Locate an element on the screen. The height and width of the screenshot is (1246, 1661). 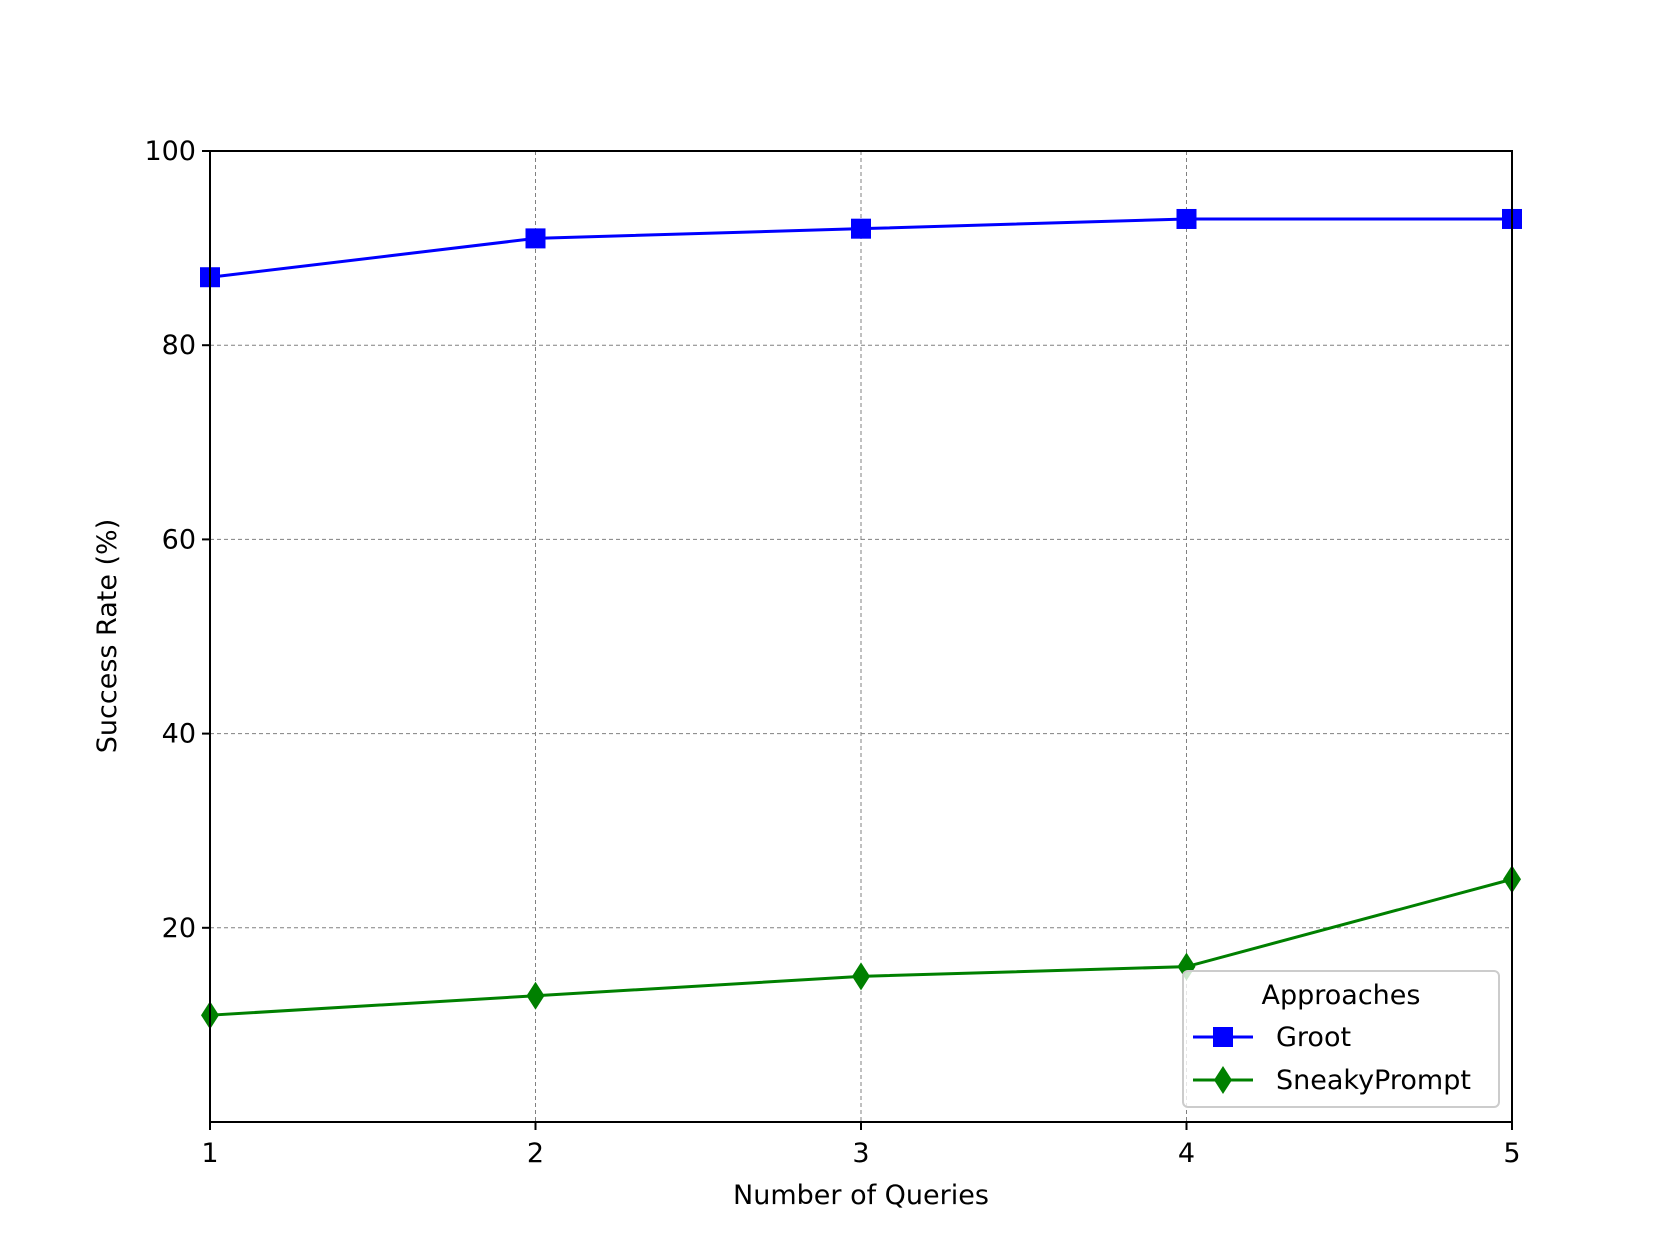
x-tick-label: 5 is located at coordinates (1511, 1153).